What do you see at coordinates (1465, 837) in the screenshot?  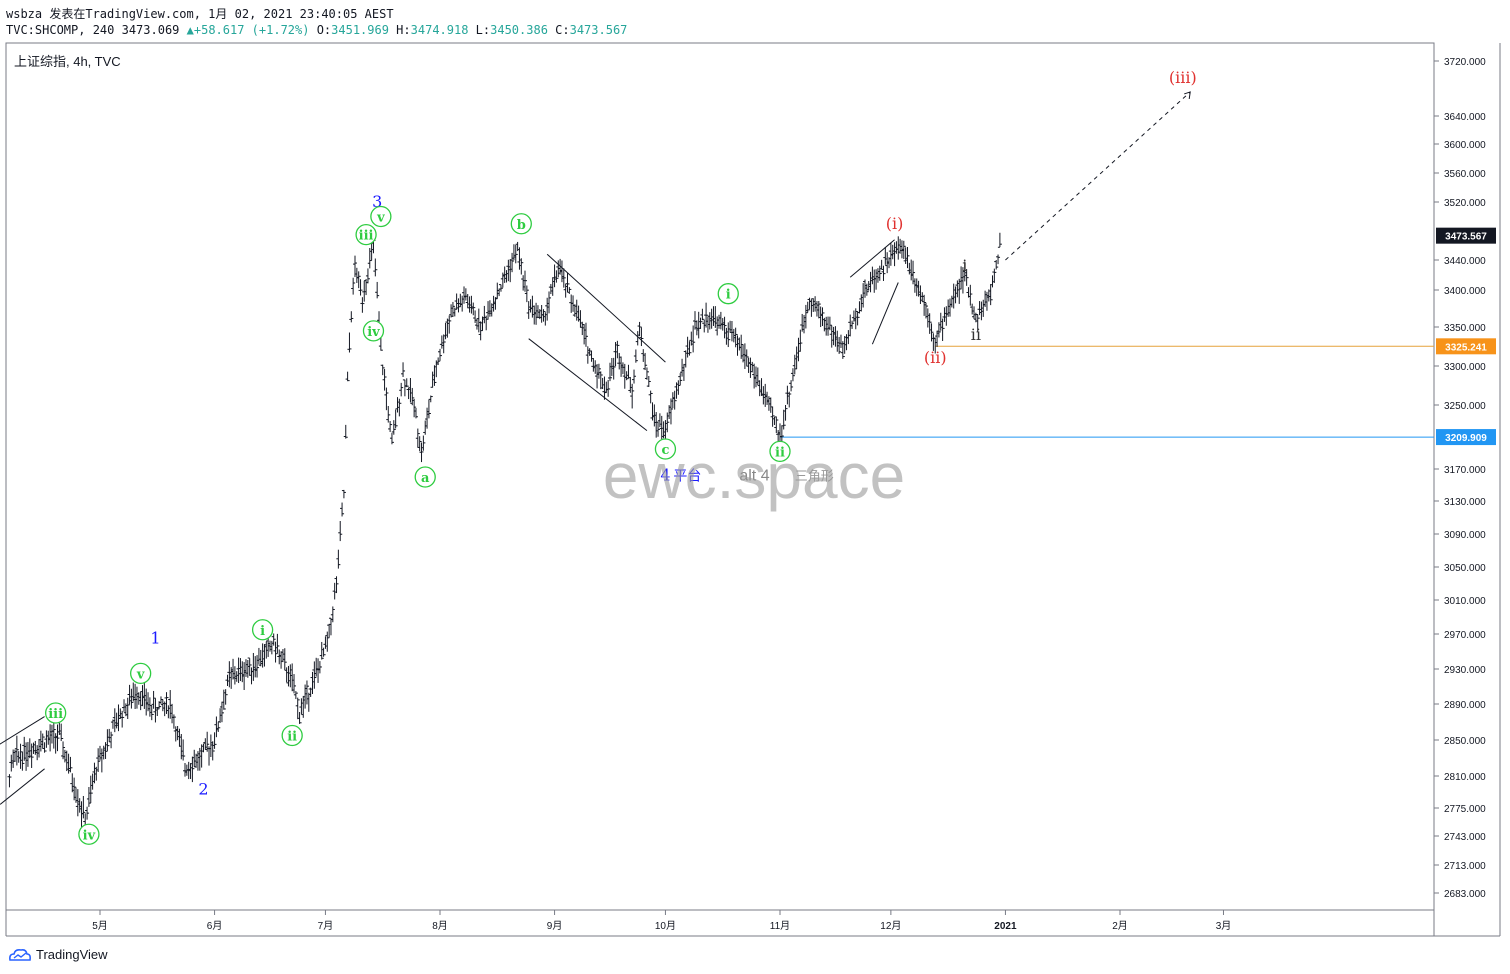 I see `y-tick-label: 2743.000` at bounding box center [1465, 837].